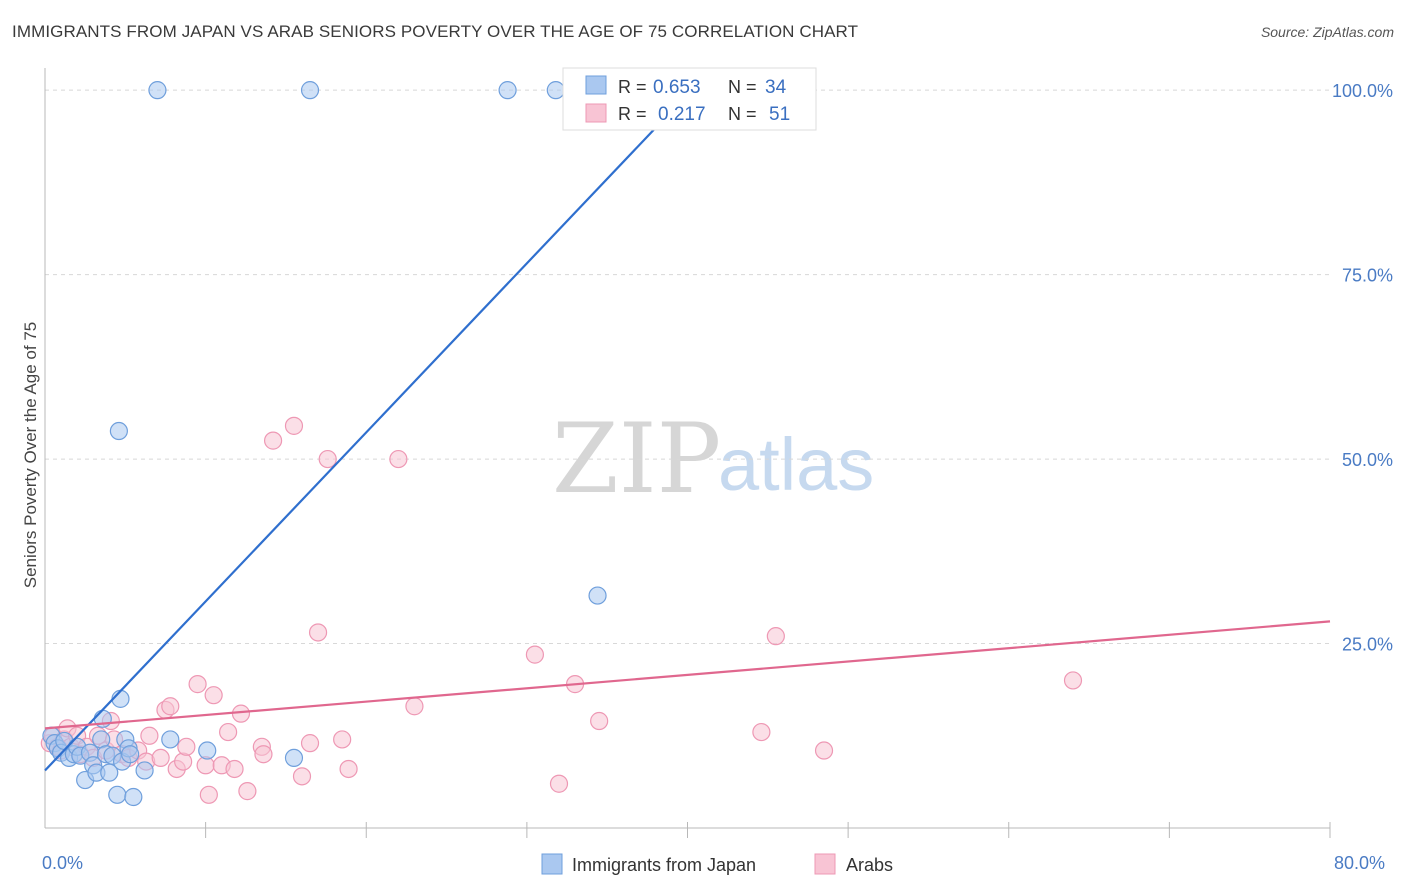 This screenshot has width=1406, height=892. I want to click on x-ticks, so click(768, 830).